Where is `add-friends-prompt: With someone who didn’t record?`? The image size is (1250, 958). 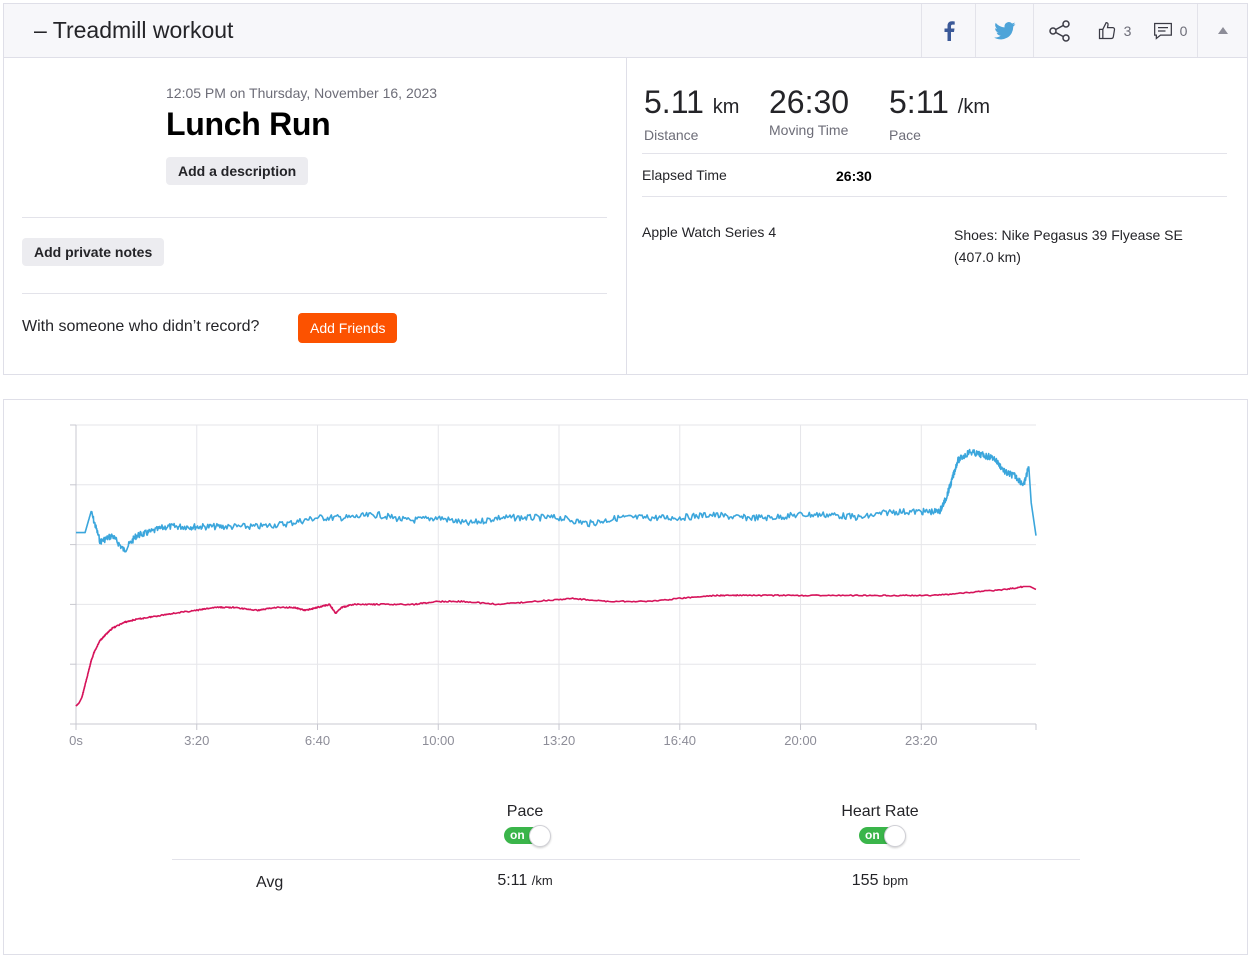
add-friends-prompt: With someone who didn’t record? is located at coordinates (141, 326).